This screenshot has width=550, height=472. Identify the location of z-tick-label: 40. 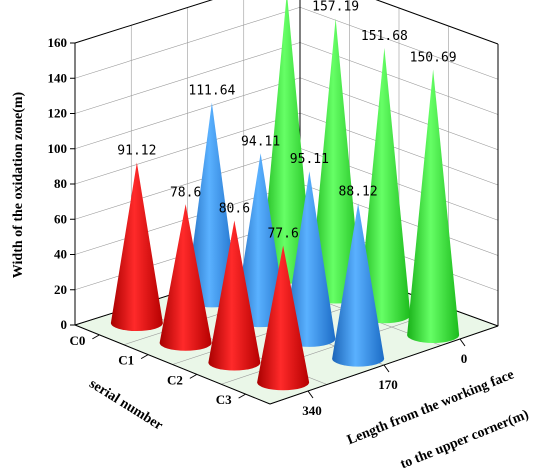
(60, 254).